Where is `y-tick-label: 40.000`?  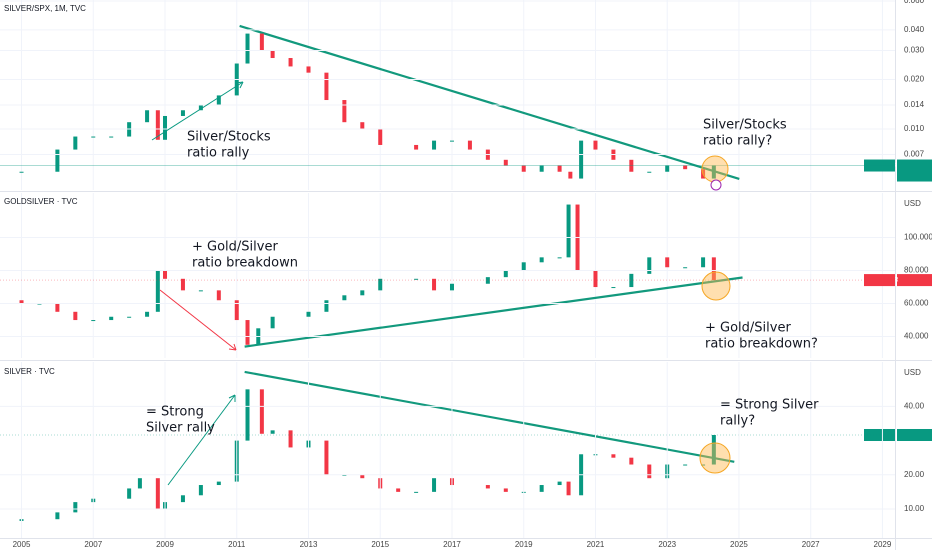
y-tick-label: 40.000 is located at coordinates (916, 336).